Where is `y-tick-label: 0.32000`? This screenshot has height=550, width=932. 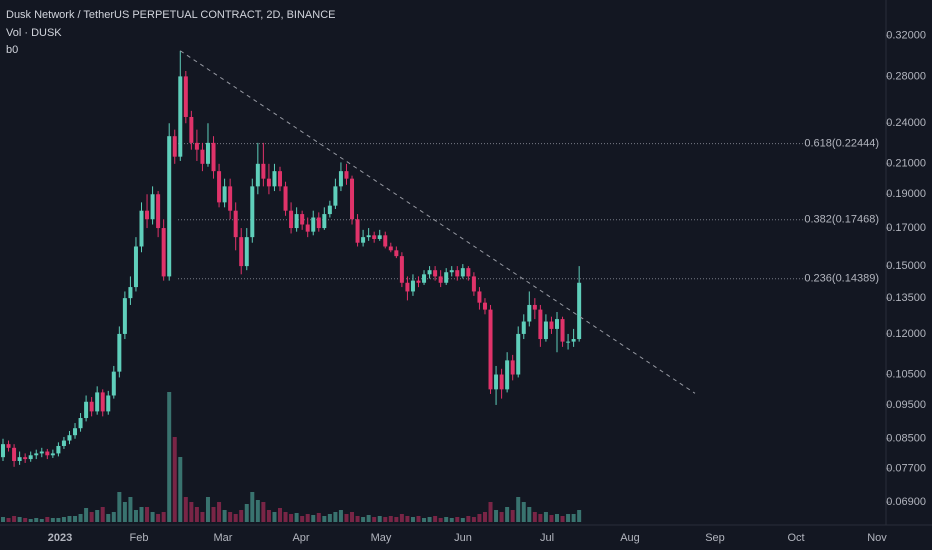
y-tick-label: 0.32000 is located at coordinates (906, 36).